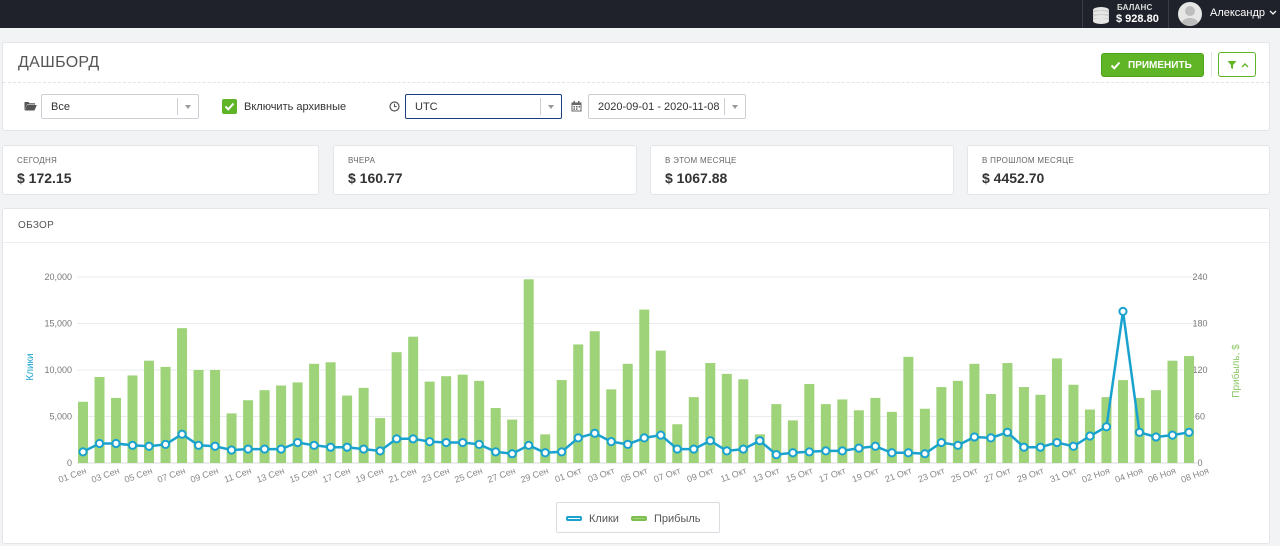 Image resolution: width=1280 pixels, height=546 pixels. Describe the element at coordinates (1137, 19) in the screenshot. I see `balance-value: $ 928.80` at that location.